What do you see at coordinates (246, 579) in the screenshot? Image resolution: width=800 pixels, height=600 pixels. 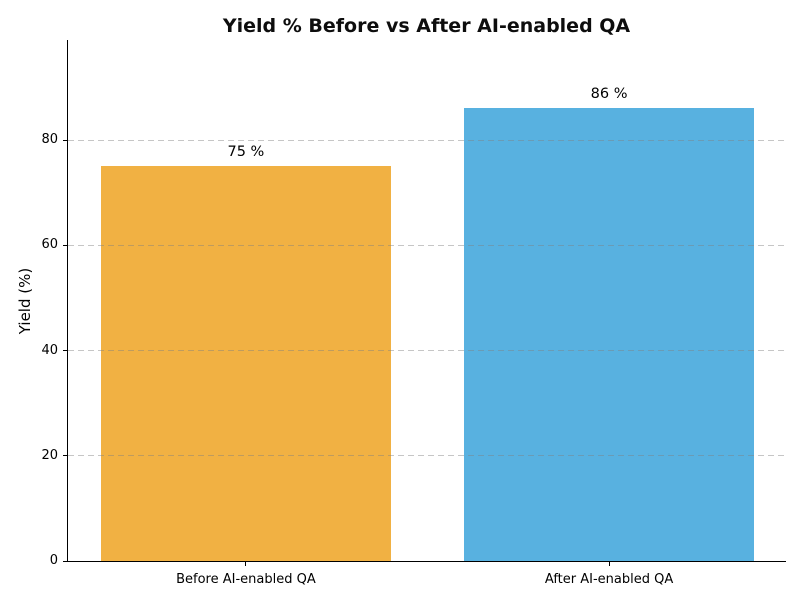 I see `x-tick-label: Before AI-enabled QA` at bounding box center [246, 579].